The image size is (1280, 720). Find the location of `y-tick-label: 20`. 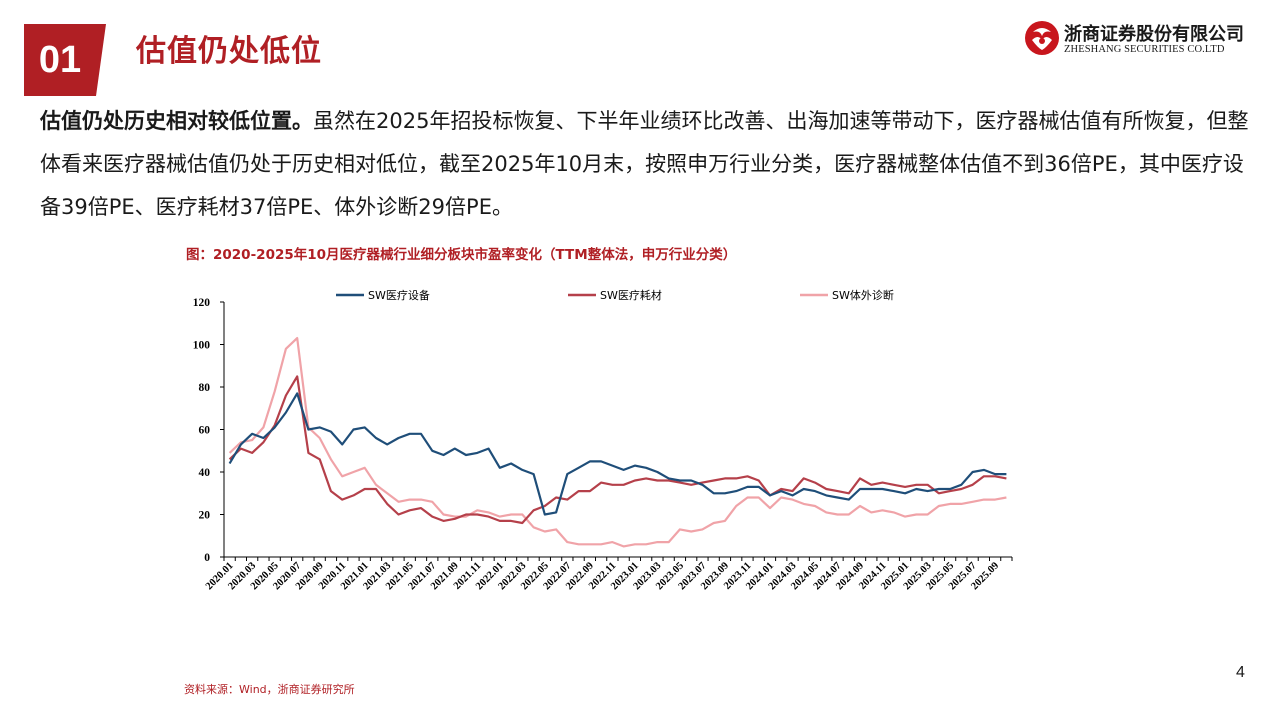

y-tick-label: 20 is located at coordinates (205, 516).